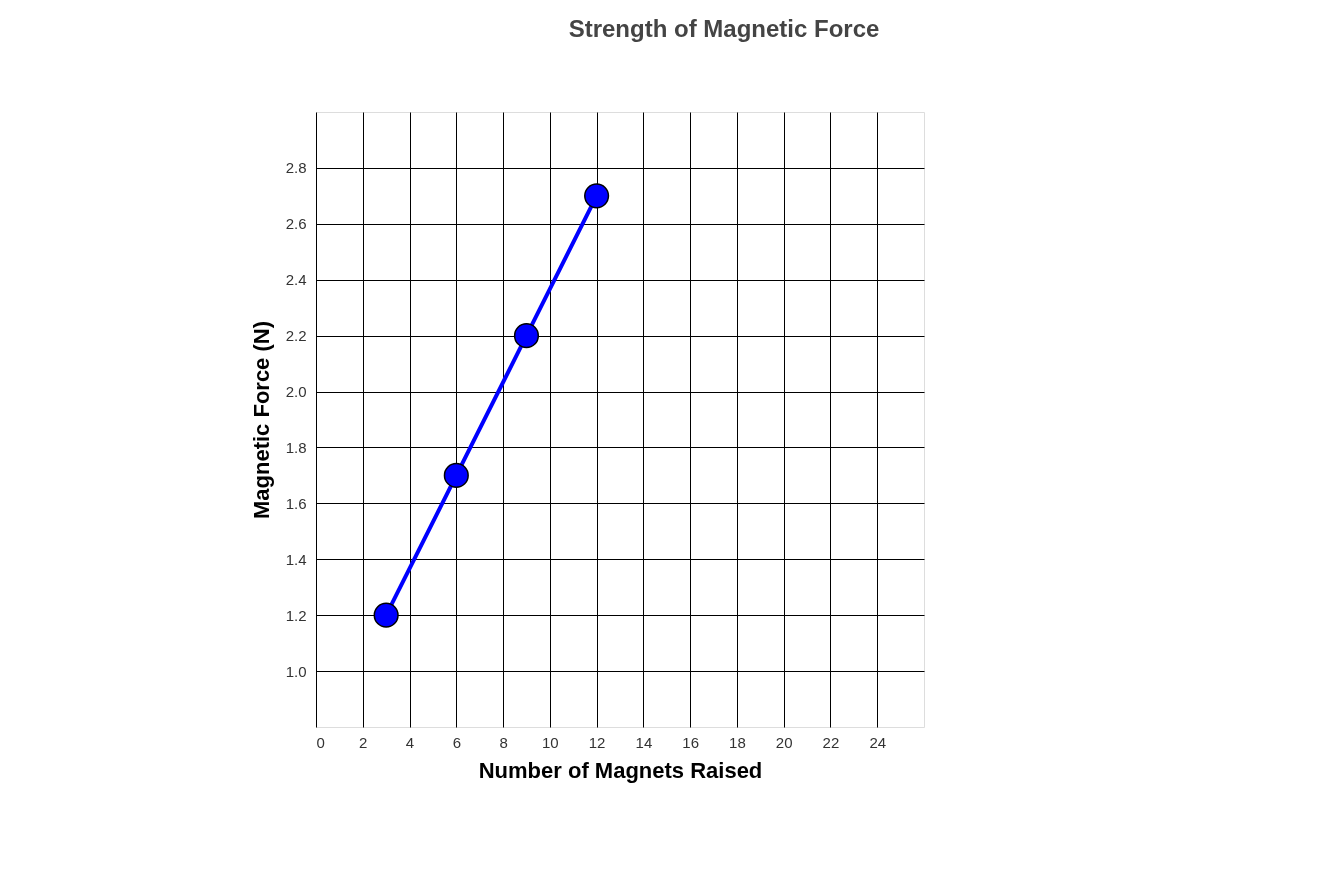 Image resolution: width=1329 pixels, height=871 pixels. Describe the element at coordinates (410, 742) in the screenshot. I see `x-tick-label: 4` at that location.